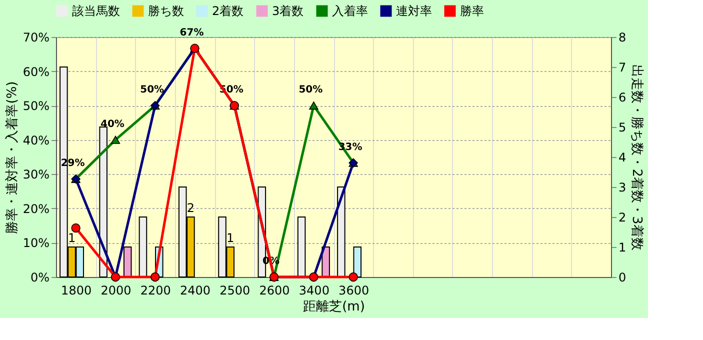 The image size is (703, 340). I want to click on x-tick-label: 2000, so click(116, 291).